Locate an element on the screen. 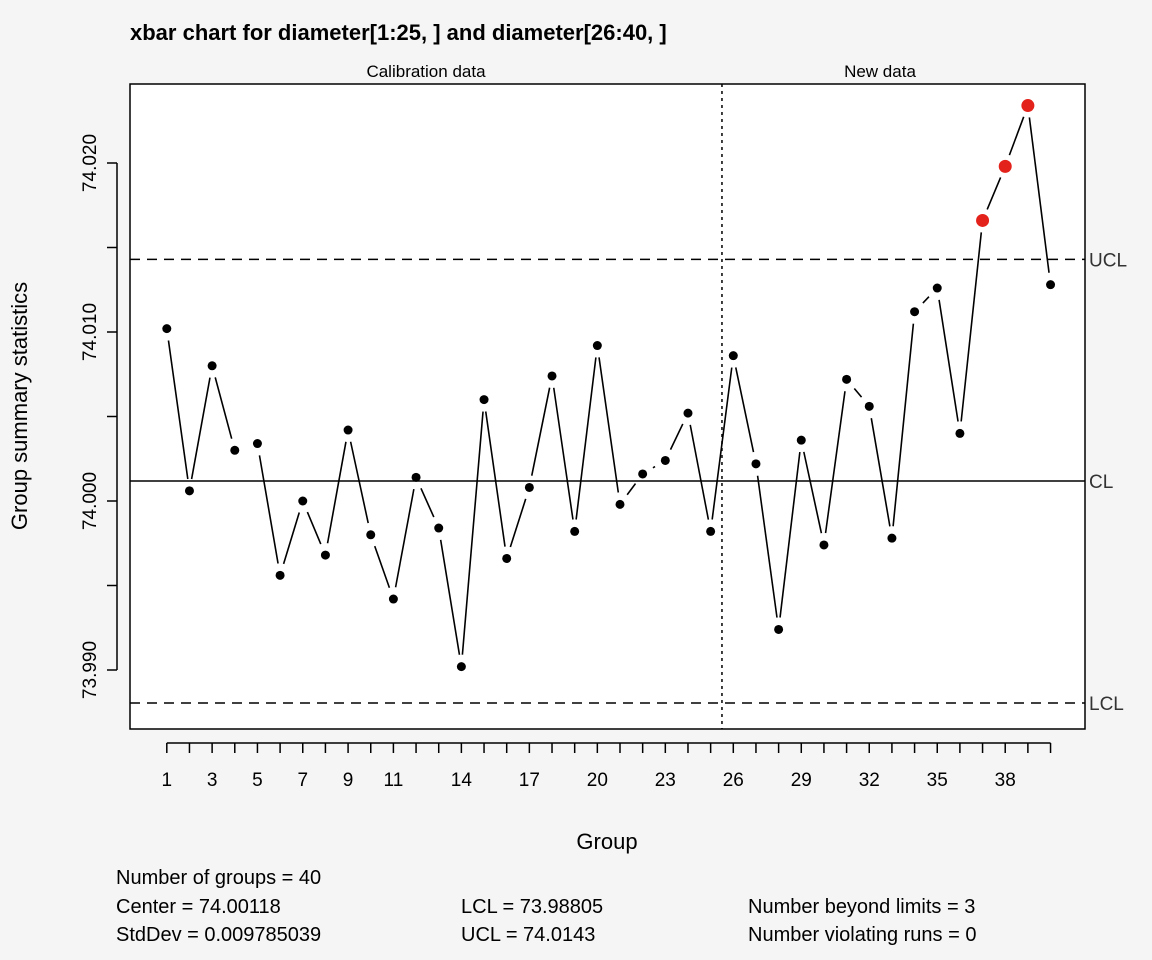 This screenshot has height=960, width=1152. x-tick-label: 1 is located at coordinates (167, 780).